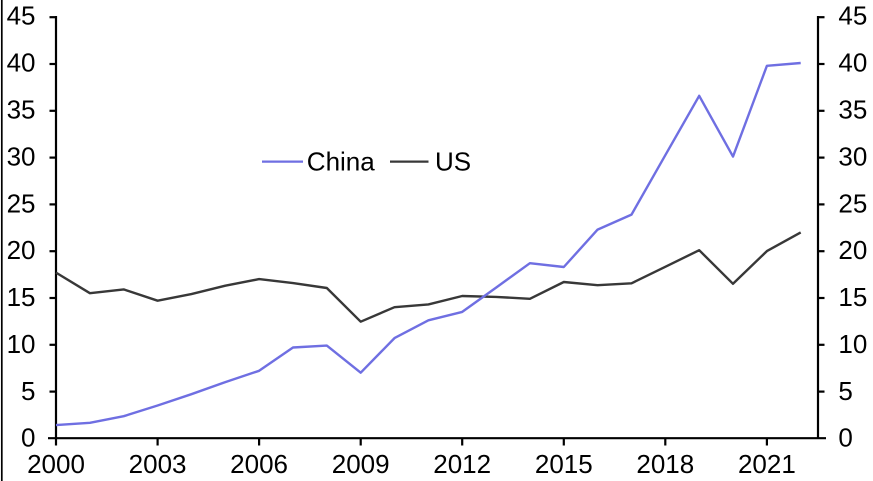  I want to click on svg-text: 2006, so click(259, 464).